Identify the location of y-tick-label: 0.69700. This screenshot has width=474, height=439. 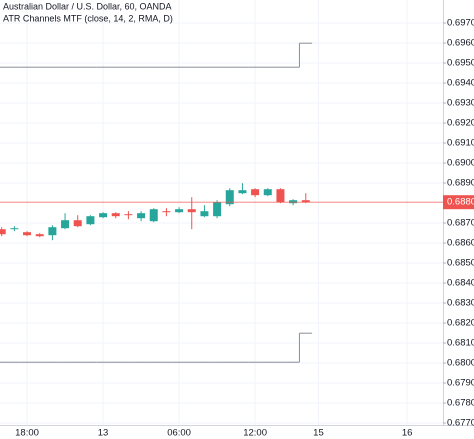
(460, 23).